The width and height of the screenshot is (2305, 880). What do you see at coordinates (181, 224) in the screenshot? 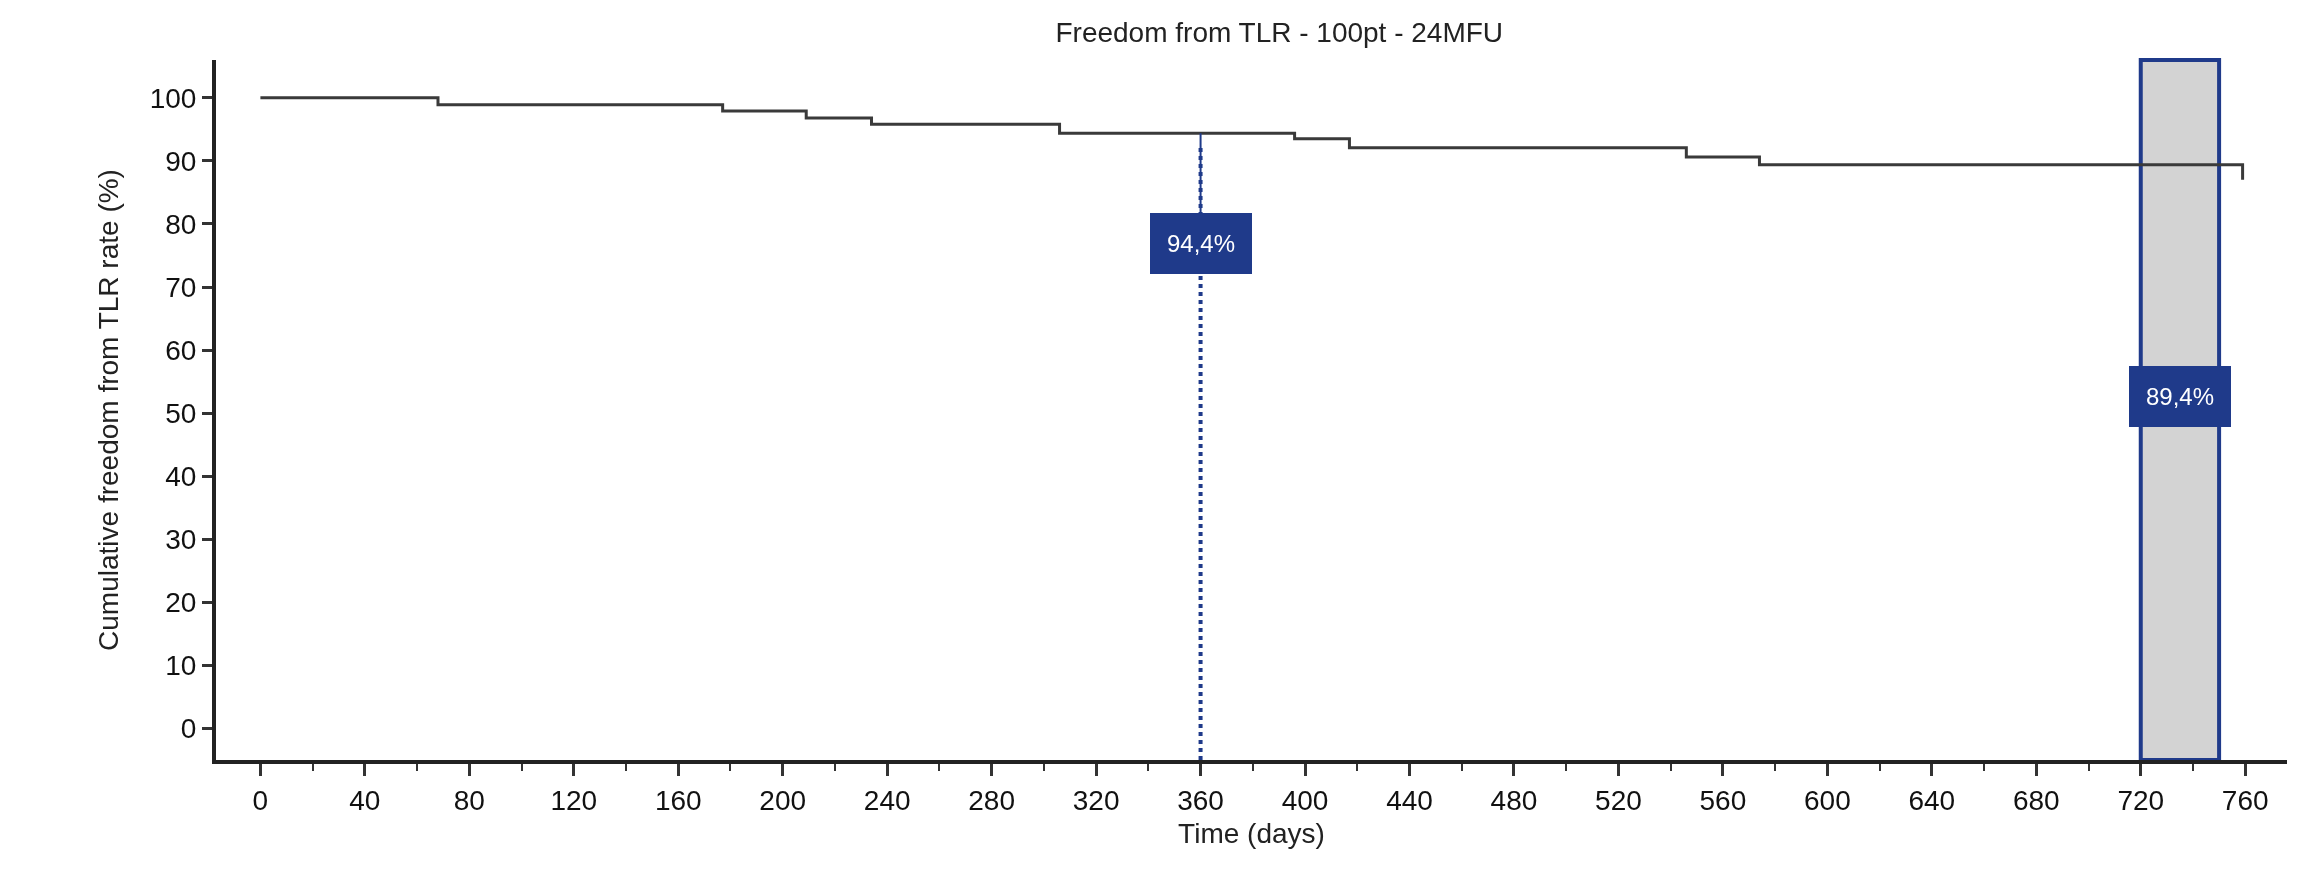
I see `y-tick-label: 80` at bounding box center [181, 224].